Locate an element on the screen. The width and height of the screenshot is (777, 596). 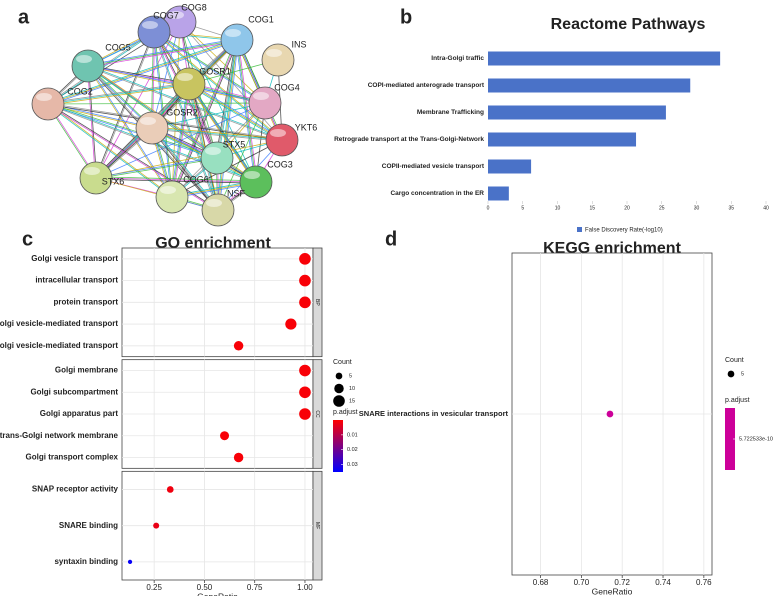
x-tick-label: 40 is located at coordinates (766, 208).